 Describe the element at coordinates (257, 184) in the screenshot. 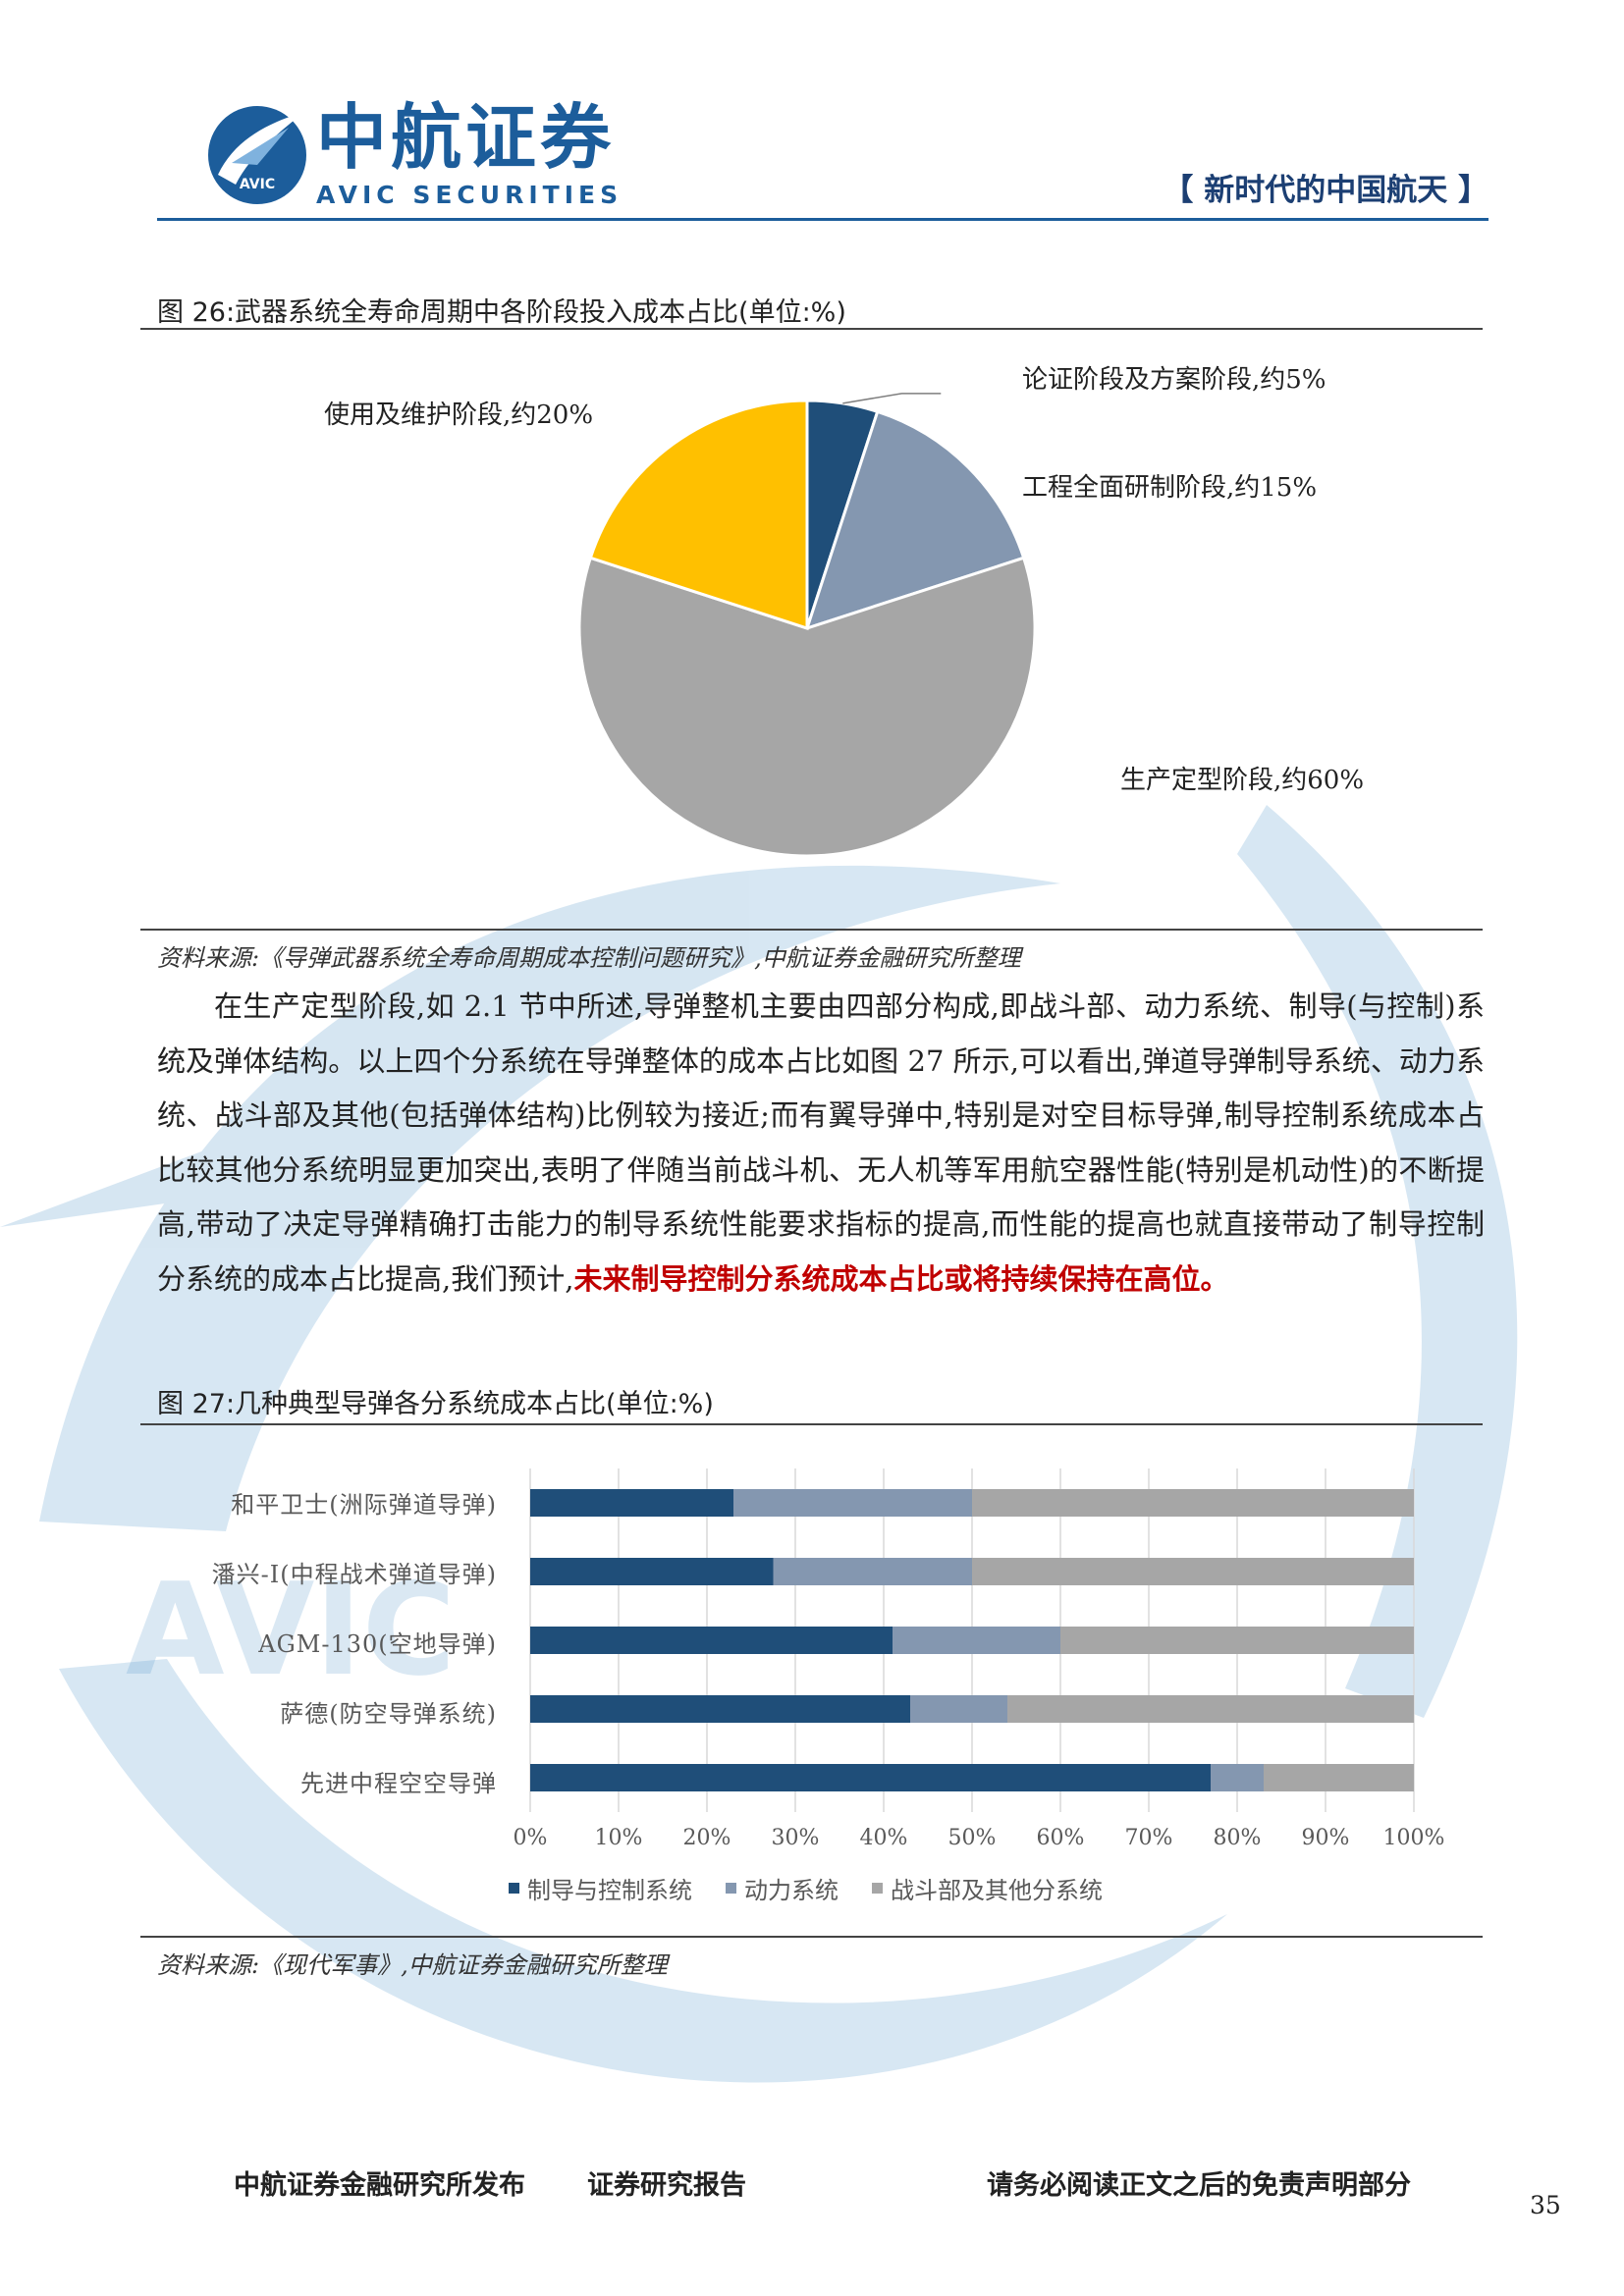

I see `logo-badge-text: AVIC` at that location.